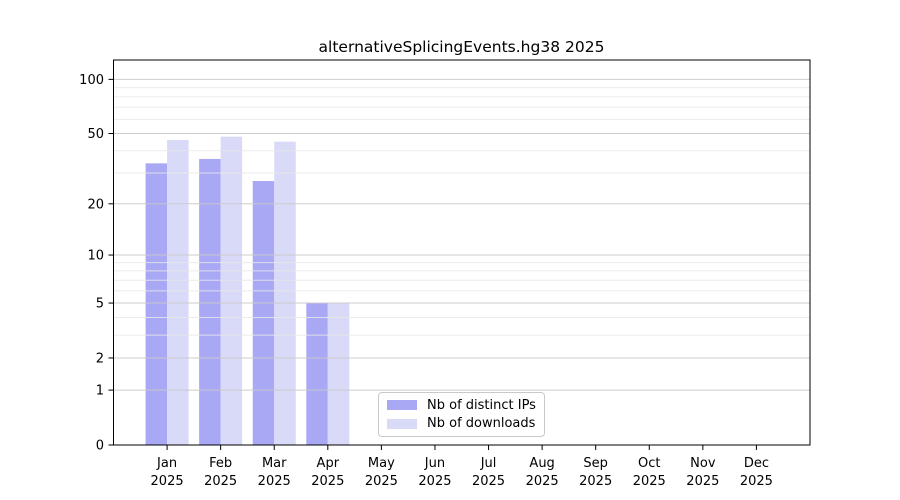  What do you see at coordinates (461, 47) in the screenshot?
I see `chart-title: alternativeSplicingEvents.hg38 2025` at bounding box center [461, 47].